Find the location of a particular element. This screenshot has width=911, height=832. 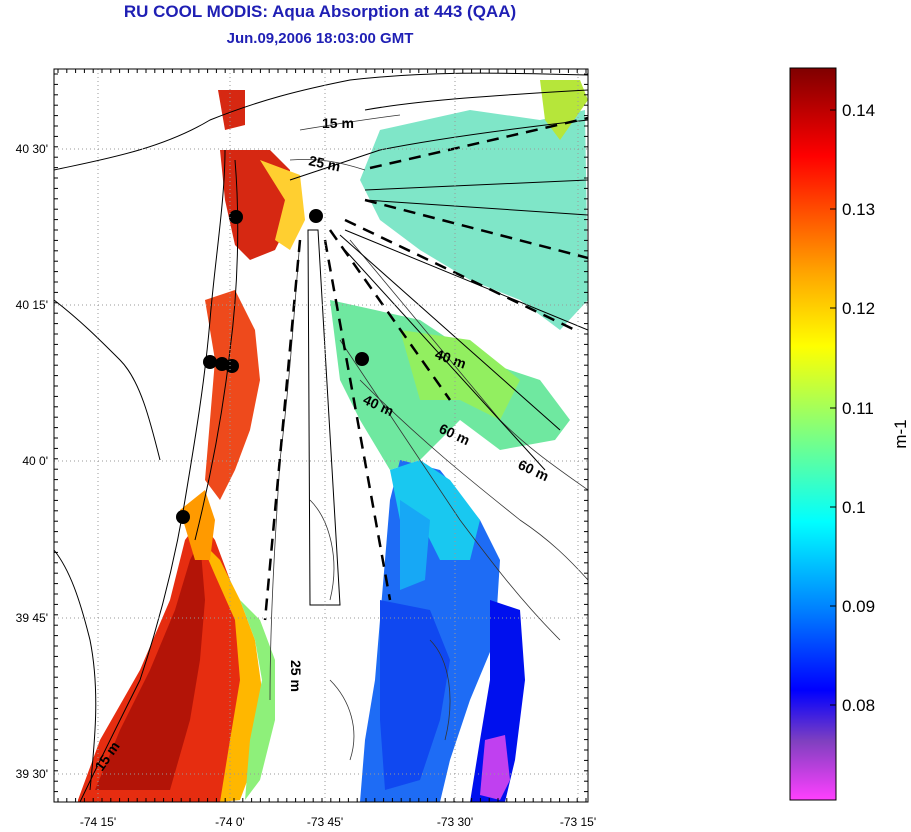

colorbar-unit-label: m-1 is located at coordinates (900, 433).